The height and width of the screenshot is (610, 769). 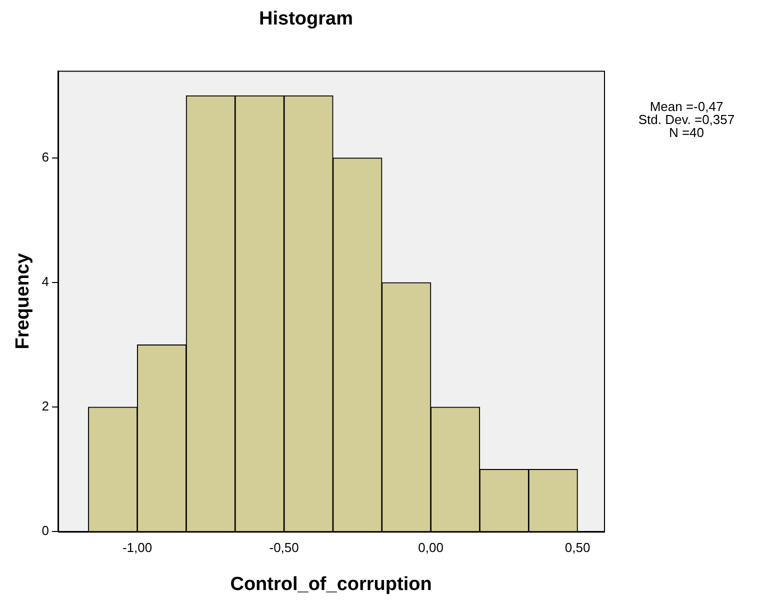 I want to click on y-tick-label: 4, so click(x=46, y=282).